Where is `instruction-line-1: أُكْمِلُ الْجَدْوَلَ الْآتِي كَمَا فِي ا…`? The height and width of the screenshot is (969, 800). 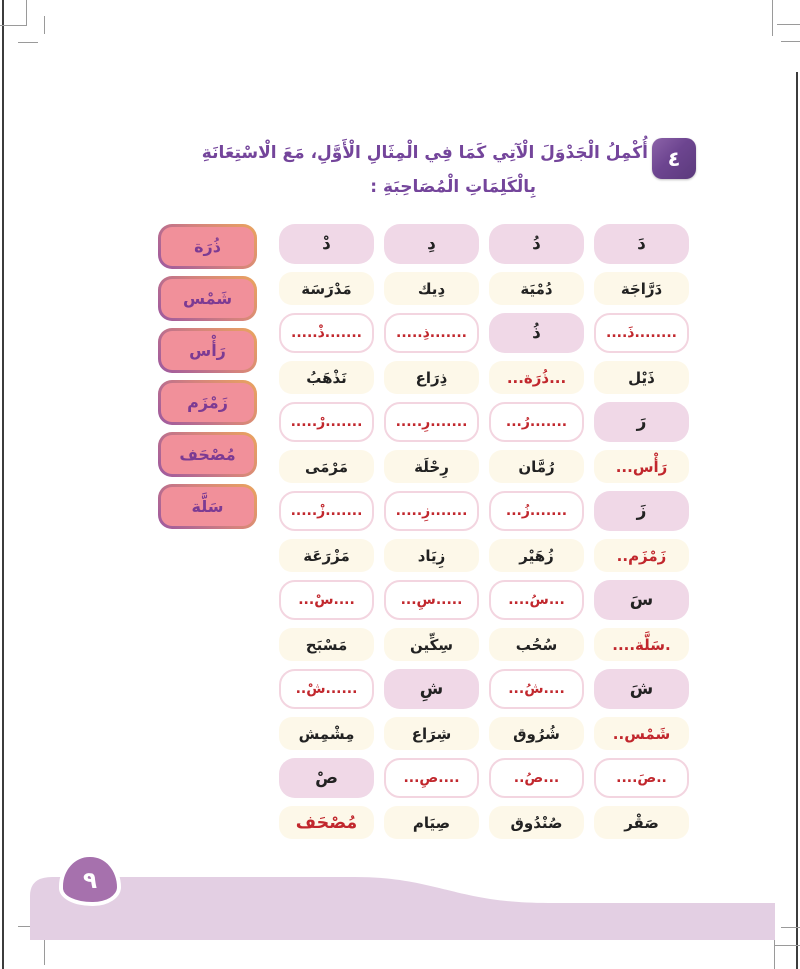
instruction-line-1: أُكْمِلُ الْجَدْوَلَ الْآتِي كَمَا فِي ا… is located at coordinates (424, 153).